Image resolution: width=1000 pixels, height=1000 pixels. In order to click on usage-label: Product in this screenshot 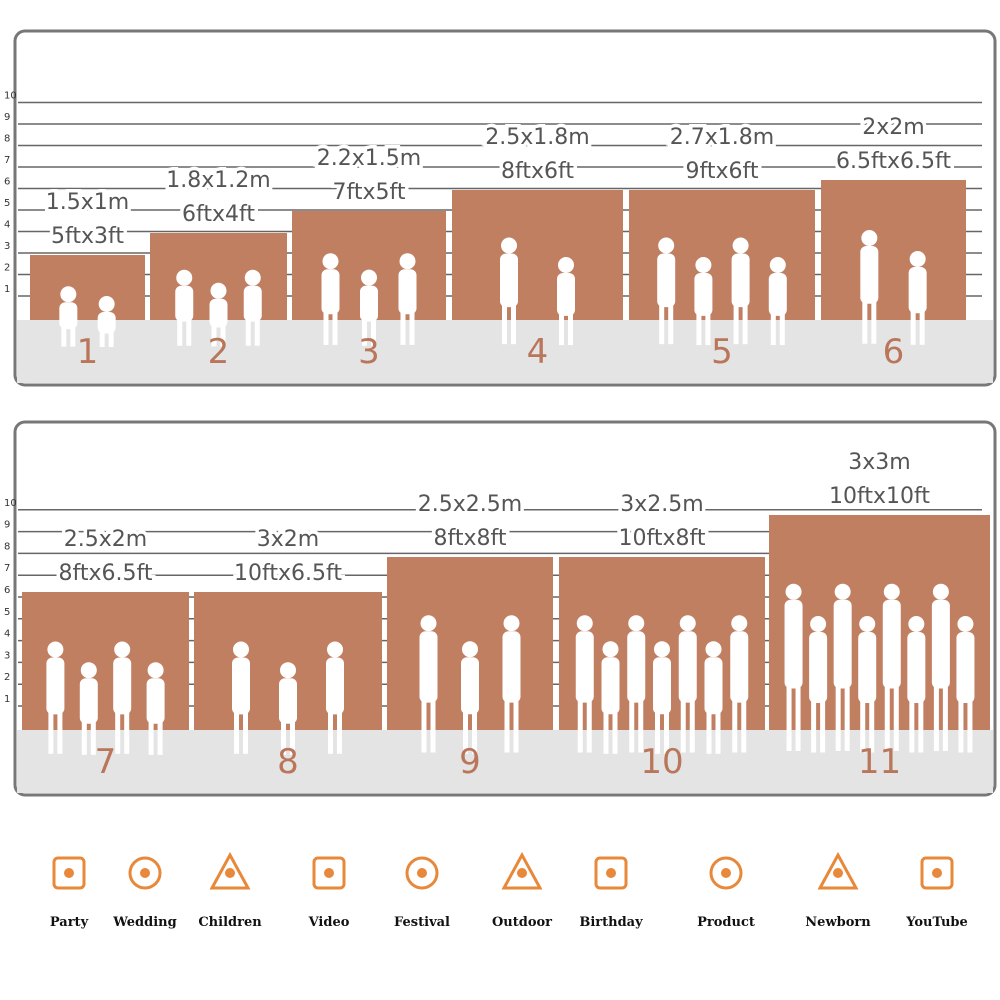, I will do `click(726, 922)`.